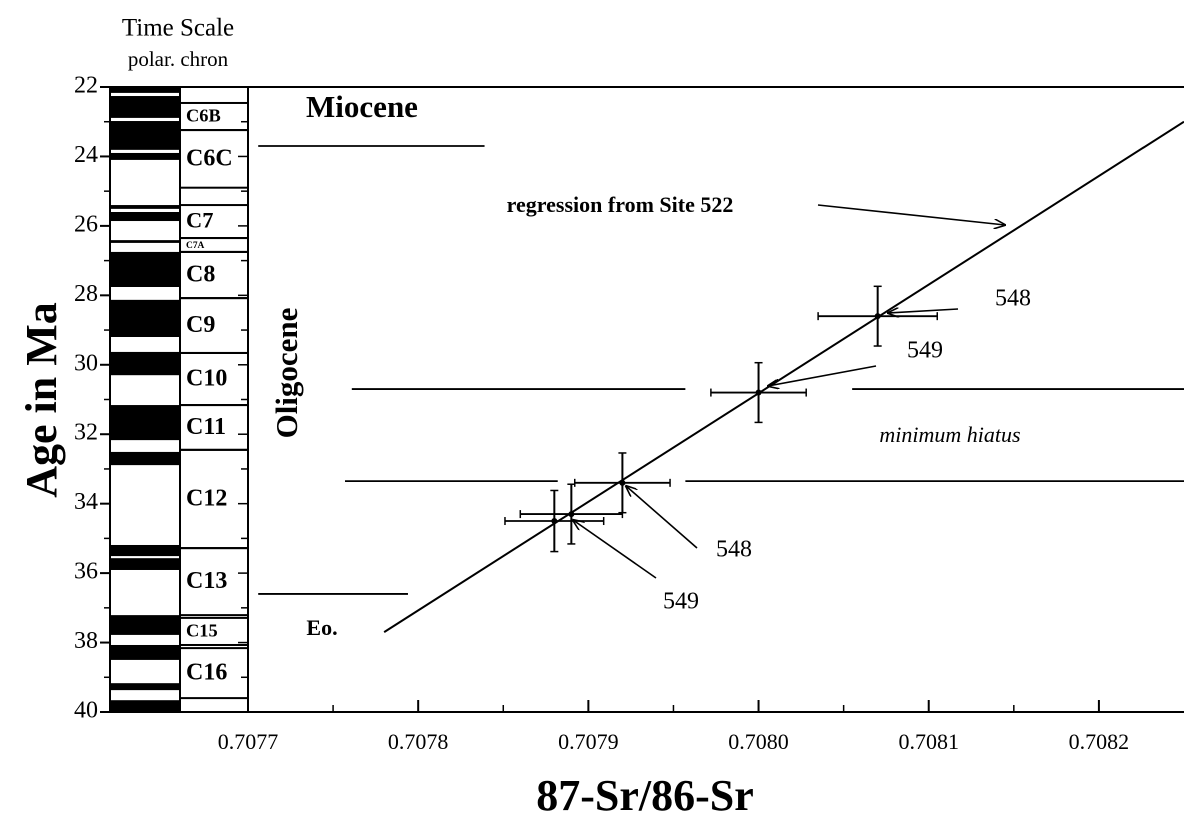  What do you see at coordinates (758, 741) in the screenshot?
I see `x-tick-label: 0.7080` at bounding box center [758, 741].